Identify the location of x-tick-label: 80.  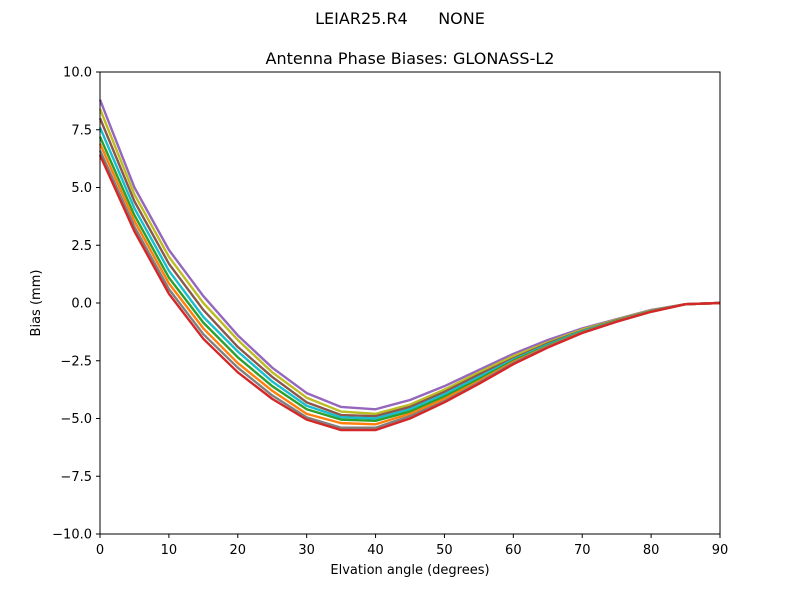
(651, 550).